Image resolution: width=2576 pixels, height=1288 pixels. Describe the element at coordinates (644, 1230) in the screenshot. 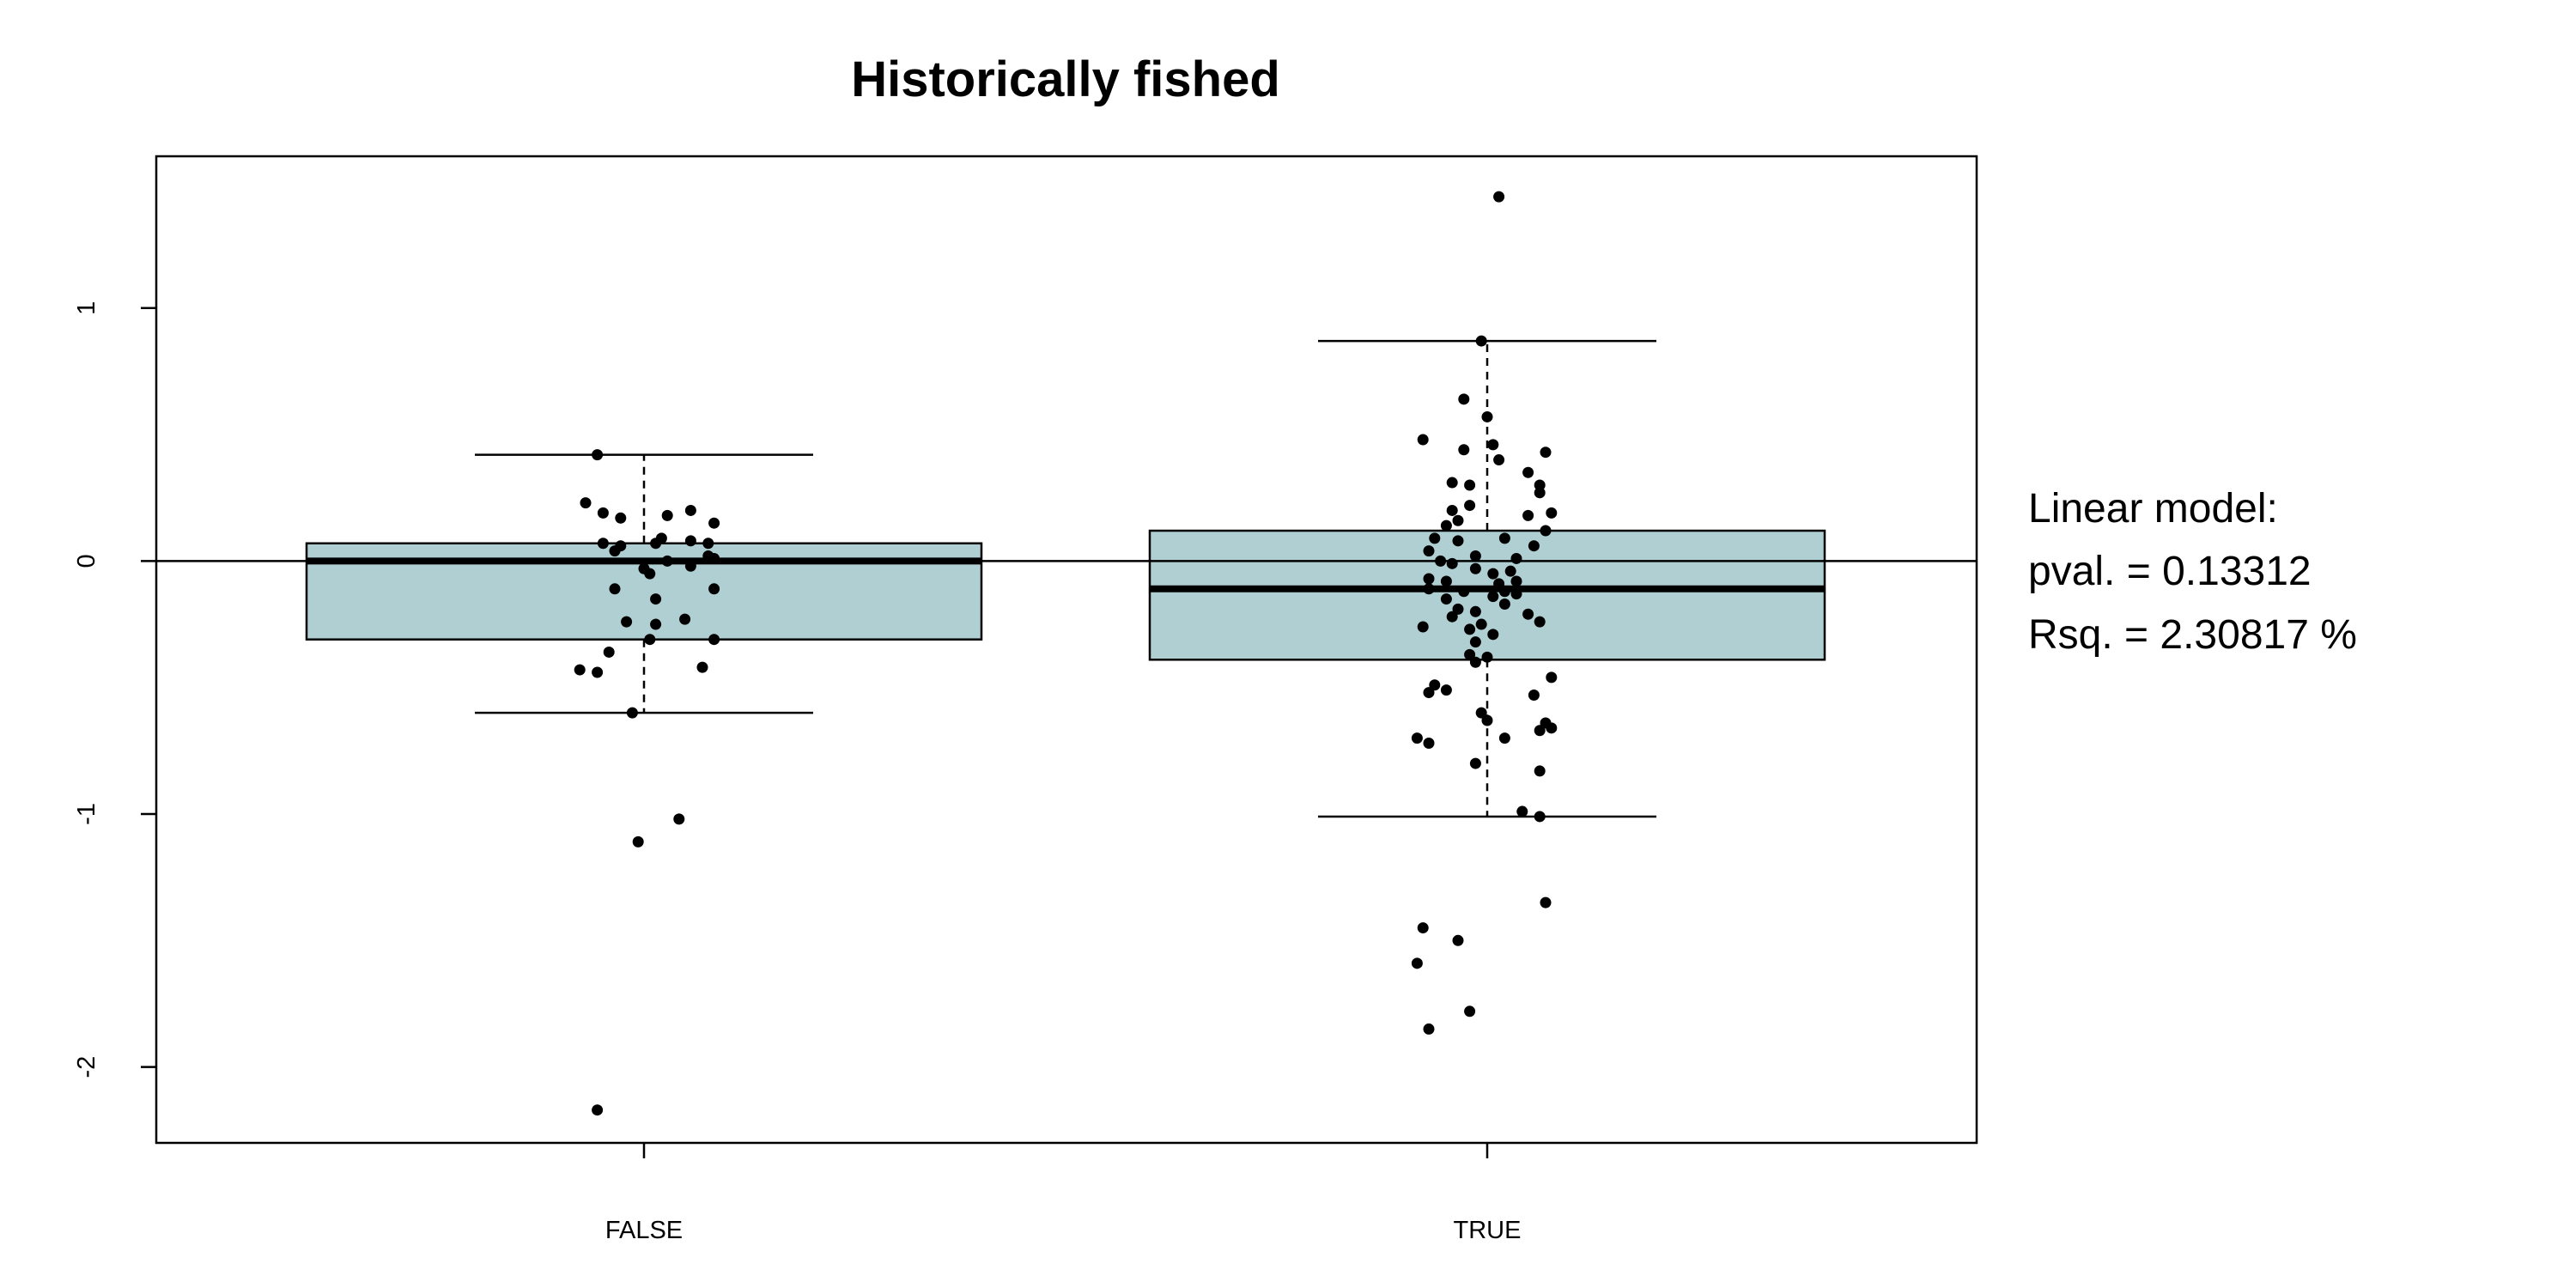

I see `x-tick-label: FALSE` at that location.